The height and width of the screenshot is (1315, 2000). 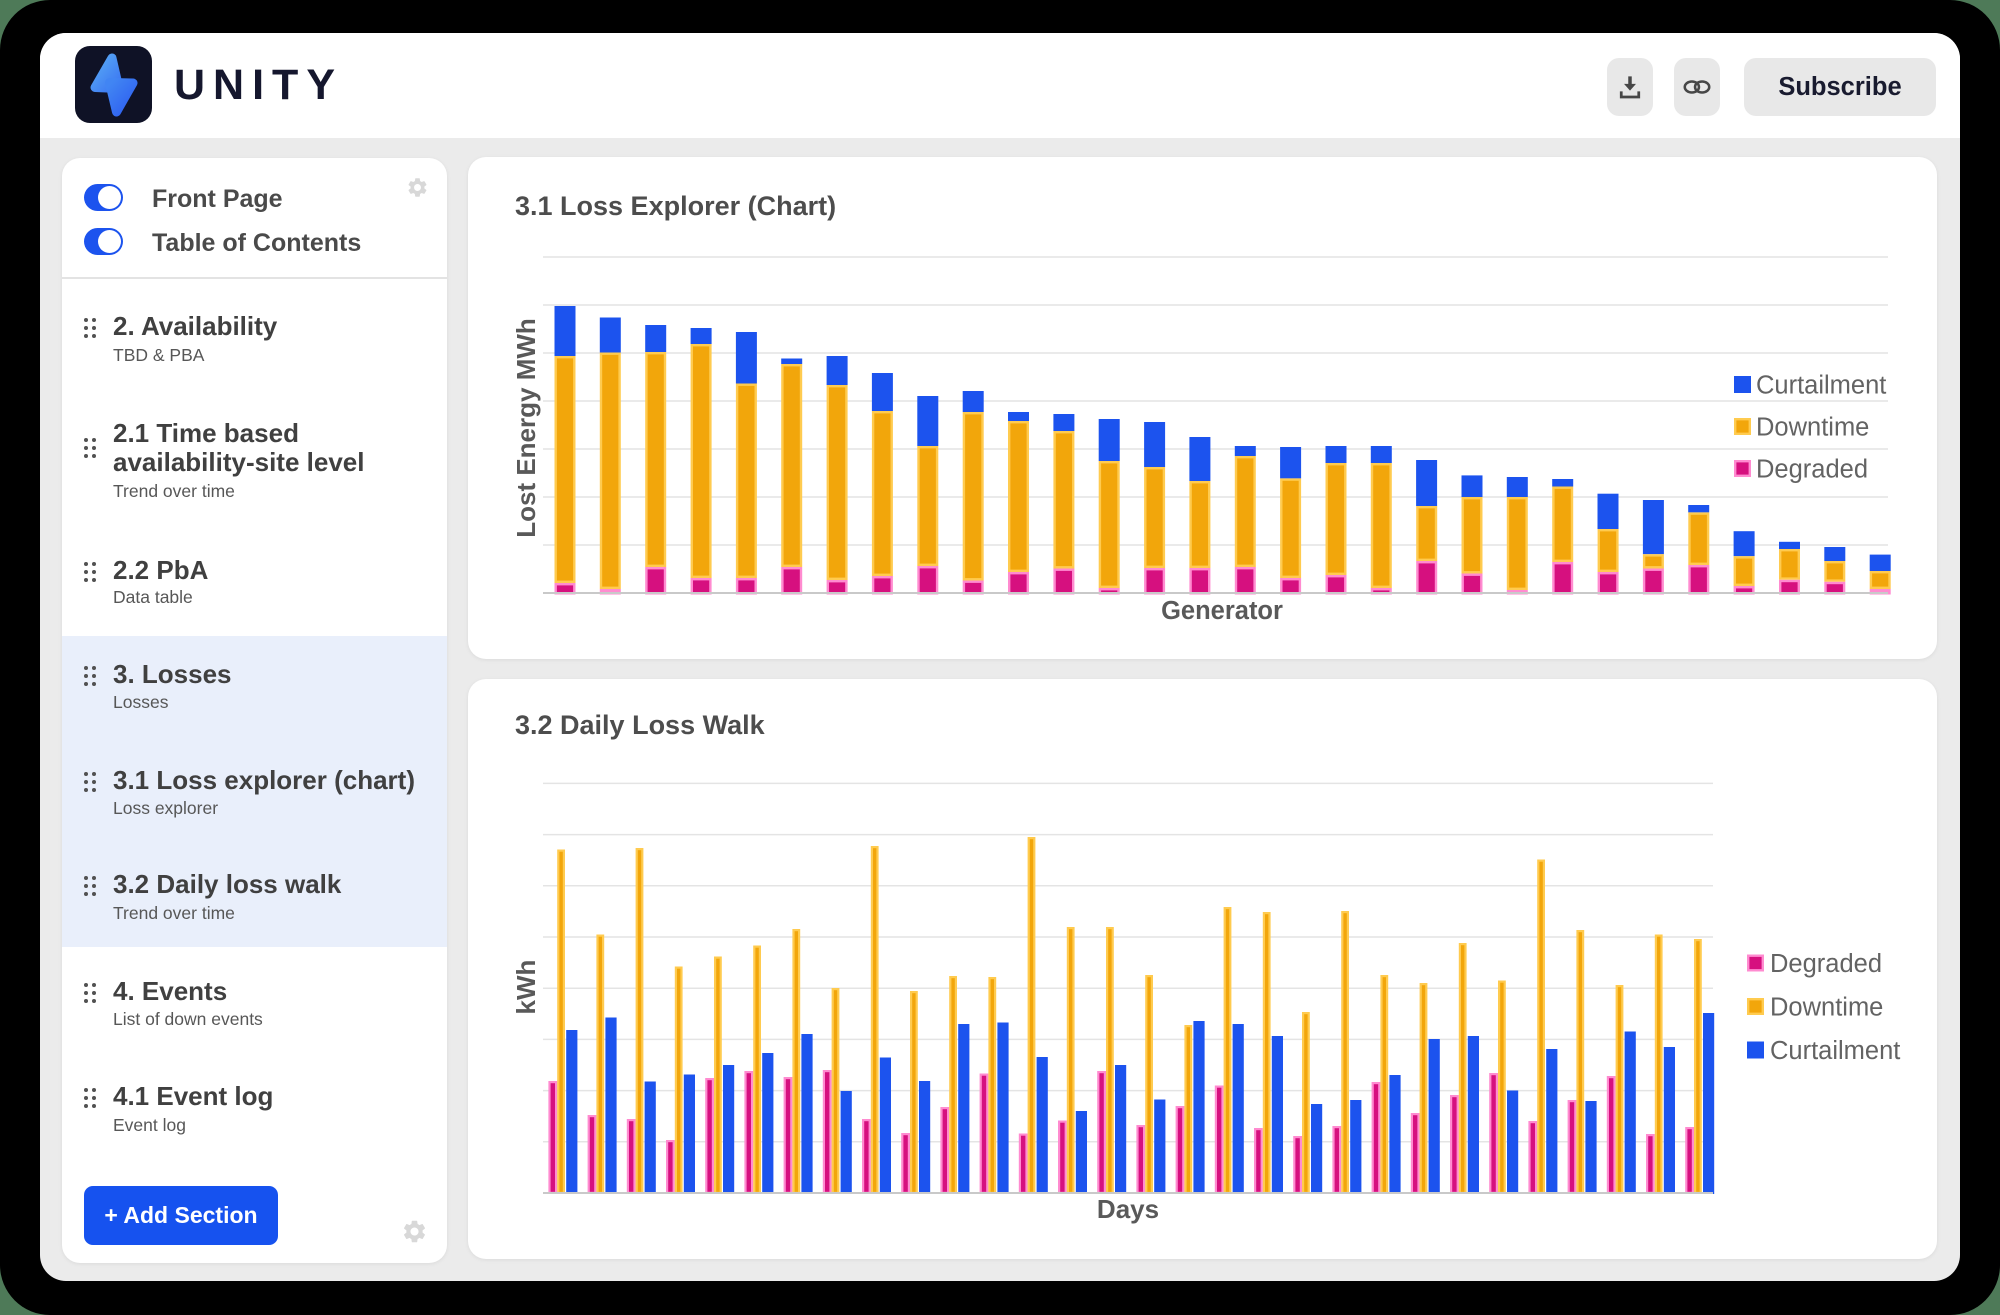 I want to click on svg-text: 3.2 Daily Loss Walk, so click(x=640, y=725).